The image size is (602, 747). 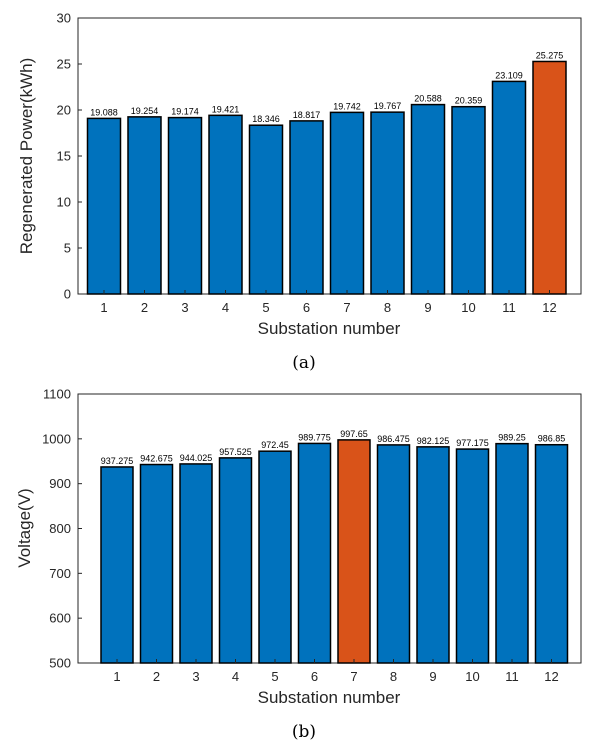 I want to click on data-label-9: 982.125, so click(x=433, y=441).